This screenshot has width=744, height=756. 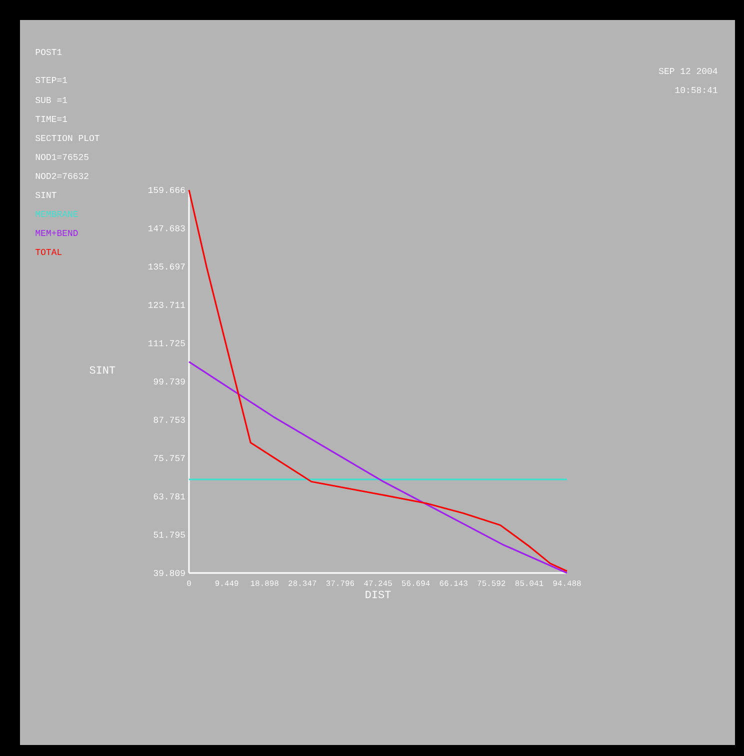 What do you see at coordinates (49, 52) in the screenshot?
I see `text: POST1` at bounding box center [49, 52].